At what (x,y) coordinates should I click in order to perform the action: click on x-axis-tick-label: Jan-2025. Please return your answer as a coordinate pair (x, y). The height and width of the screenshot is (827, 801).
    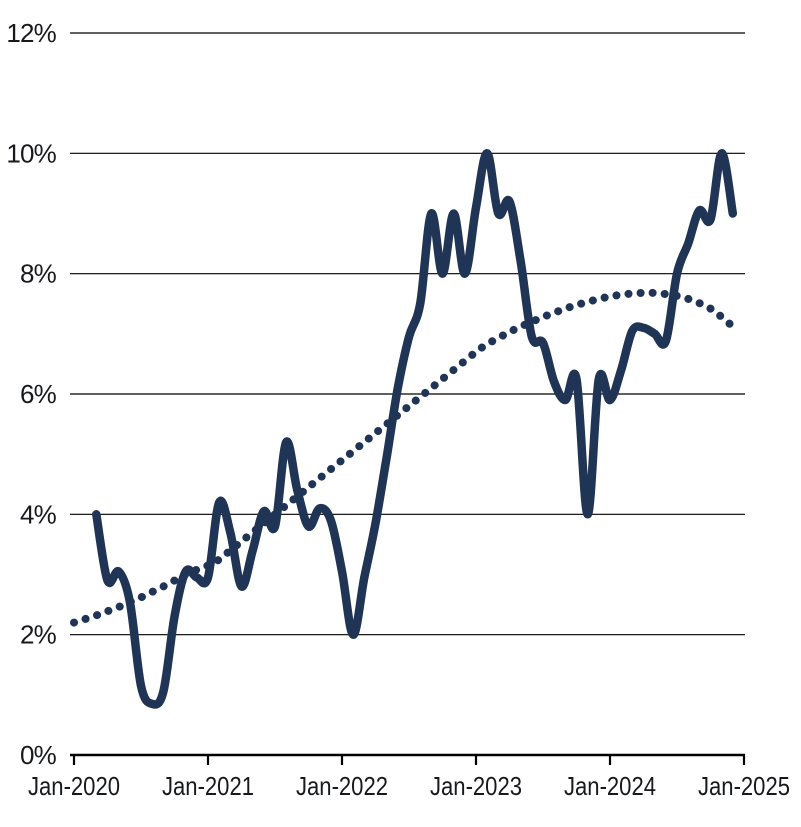
    Looking at the image, I should click on (744, 786).